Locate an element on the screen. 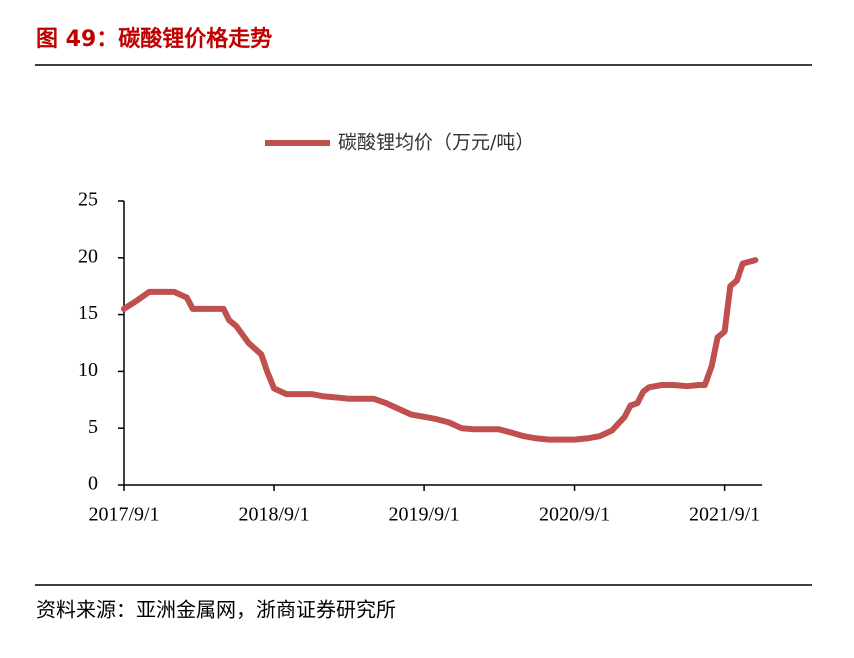  y-tick-label: 25 is located at coordinates (88, 200).